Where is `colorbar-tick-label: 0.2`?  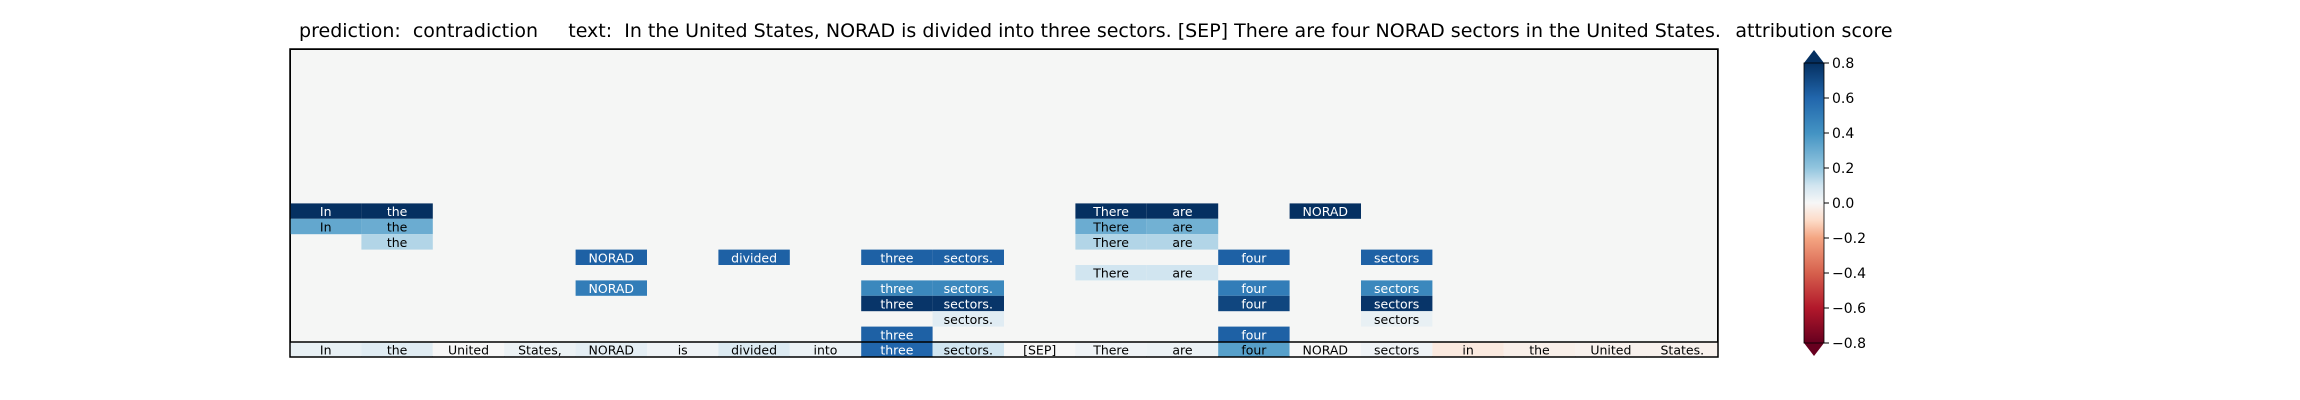 colorbar-tick-label: 0.2 is located at coordinates (1843, 169).